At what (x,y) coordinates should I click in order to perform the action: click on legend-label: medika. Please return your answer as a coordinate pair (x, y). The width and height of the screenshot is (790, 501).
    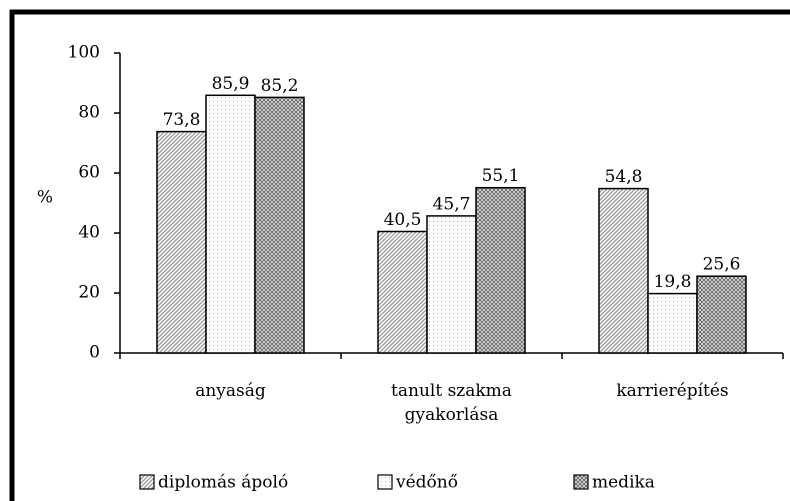
    Looking at the image, I should click on (623, 483).